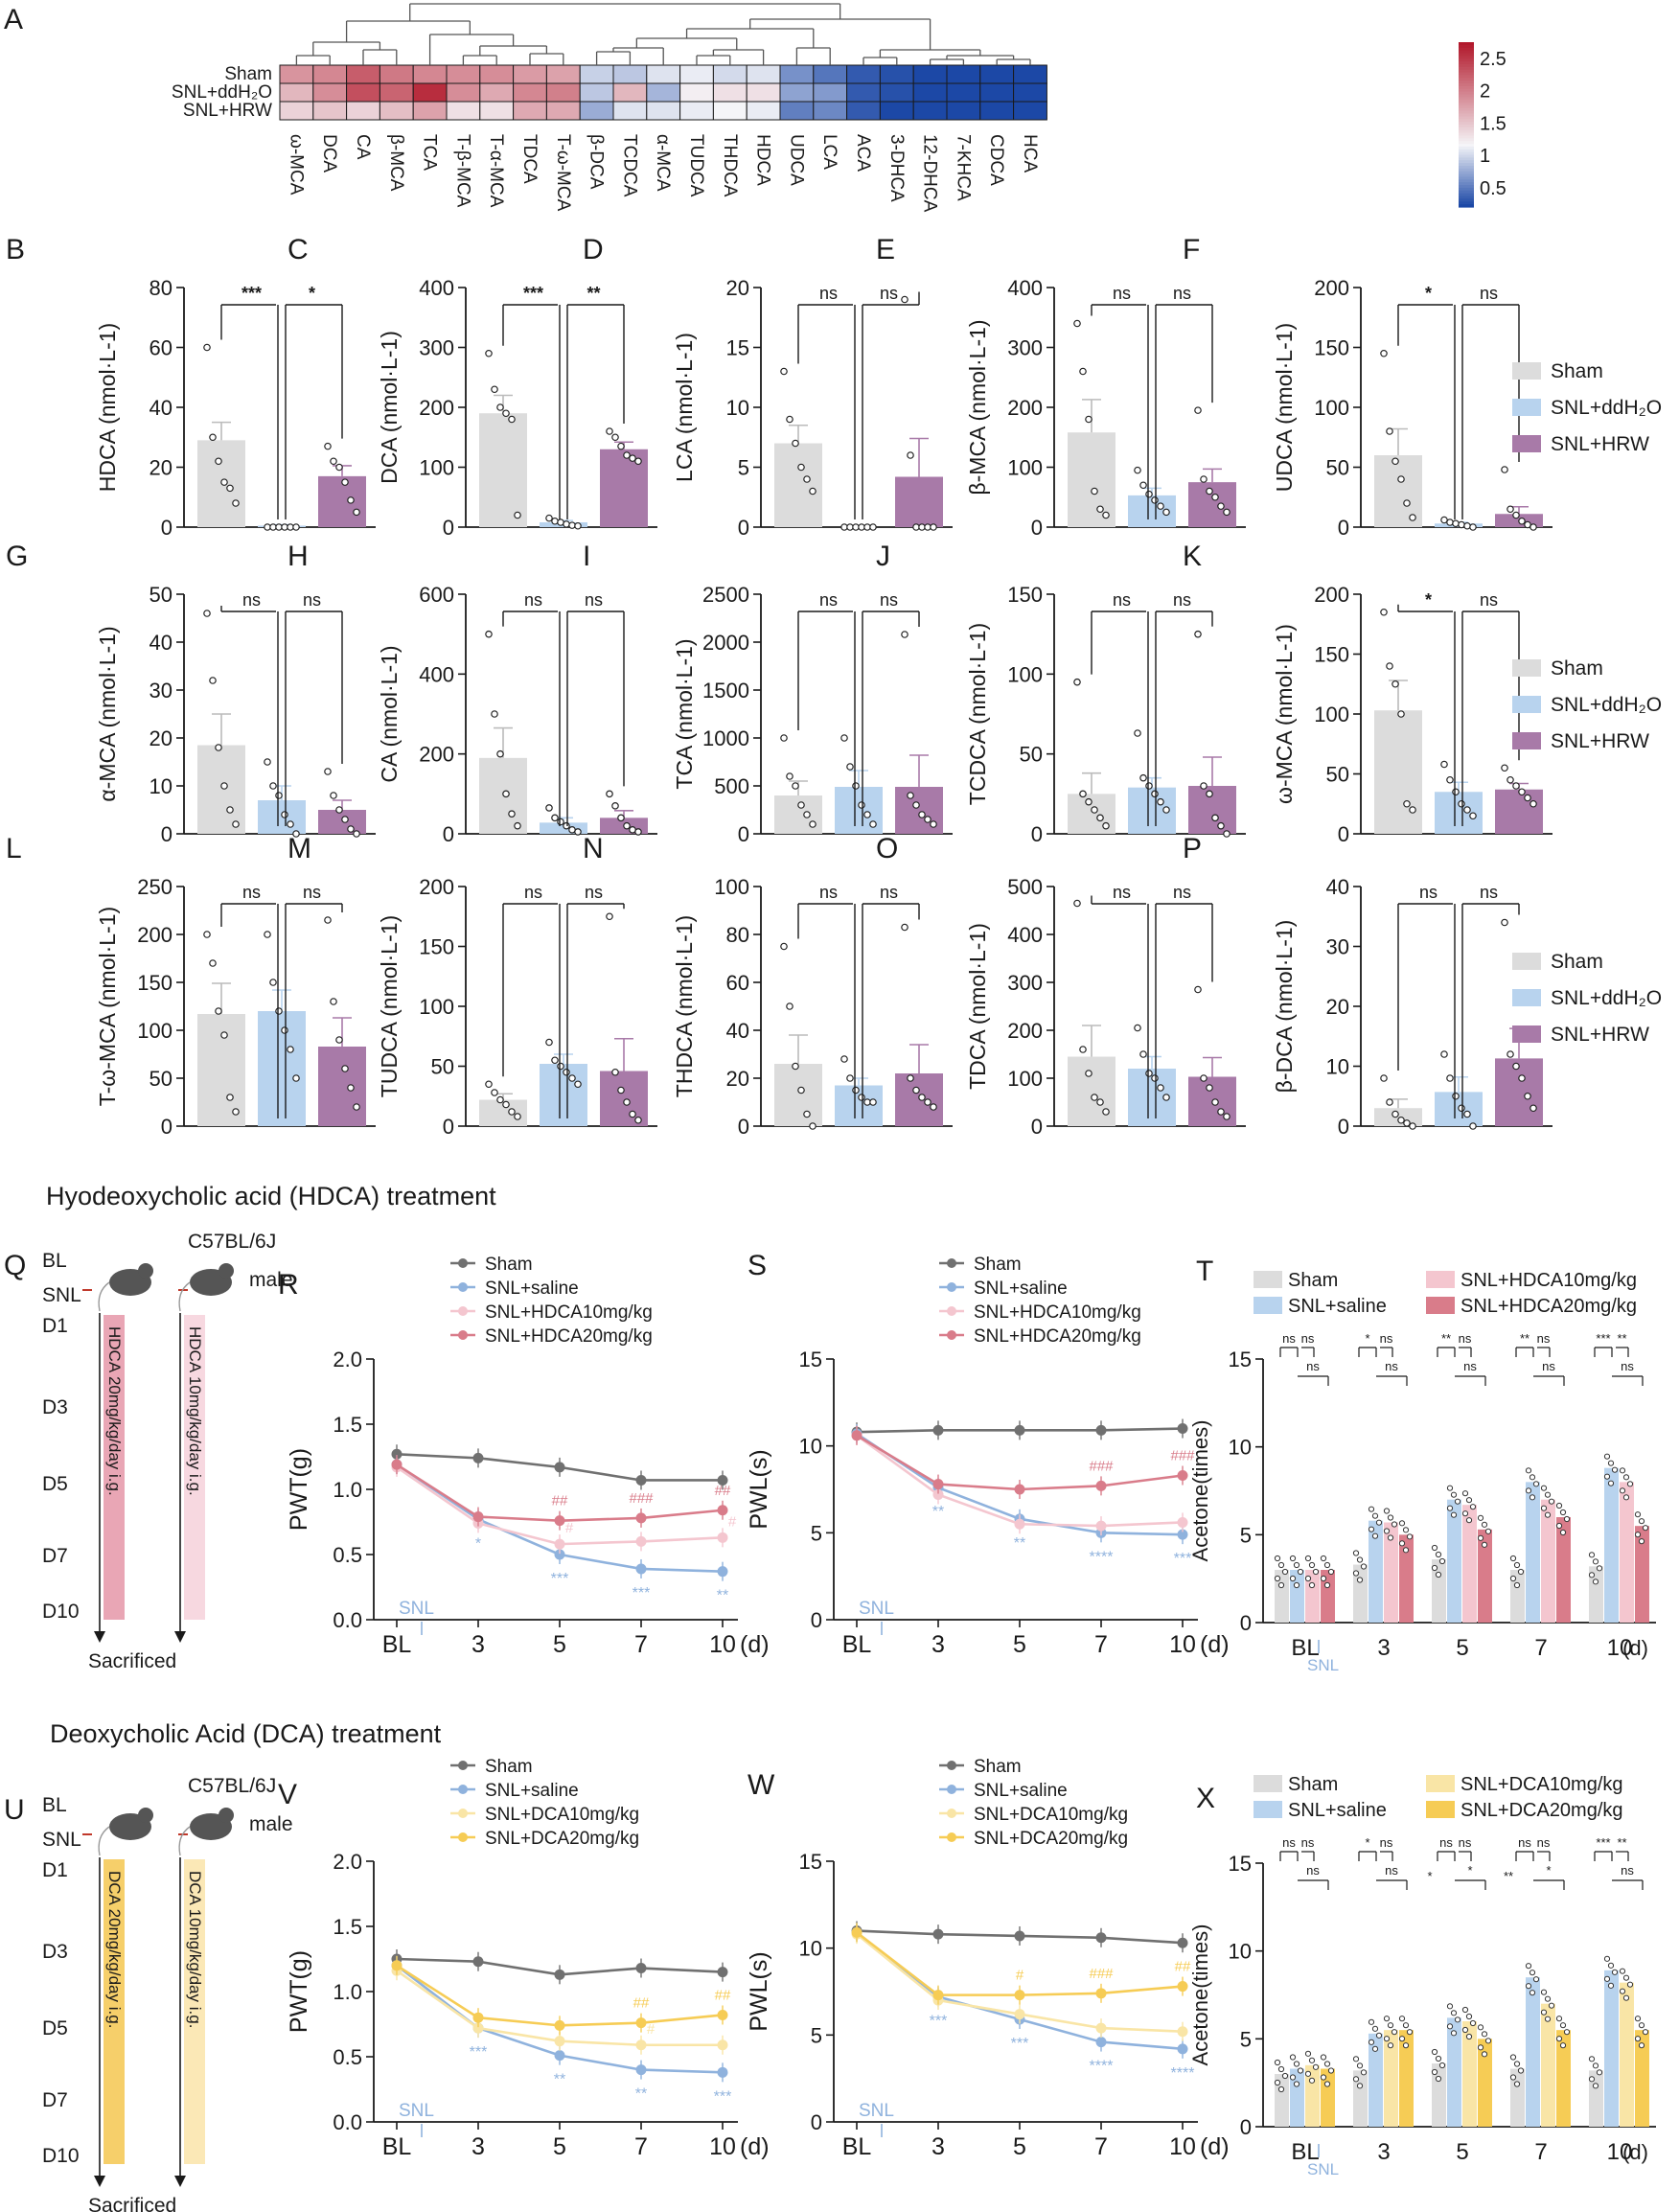 The height and width of the screenshot is (2212, 1679). Describe the element at coordinates (396, 163) in the screenshot. I see `heatmap-column-label: β-MCA` at that location.